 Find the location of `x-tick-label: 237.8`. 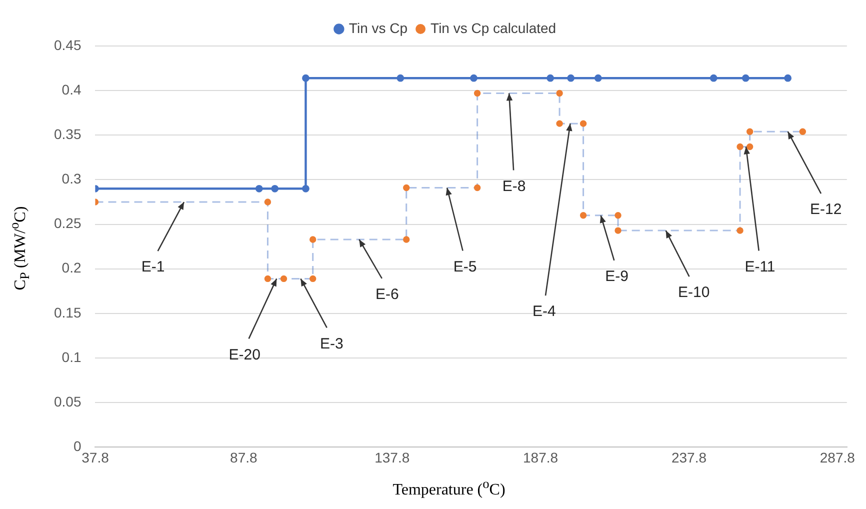

x-tick-label: 237.8 is located at coordinates (689, 457).